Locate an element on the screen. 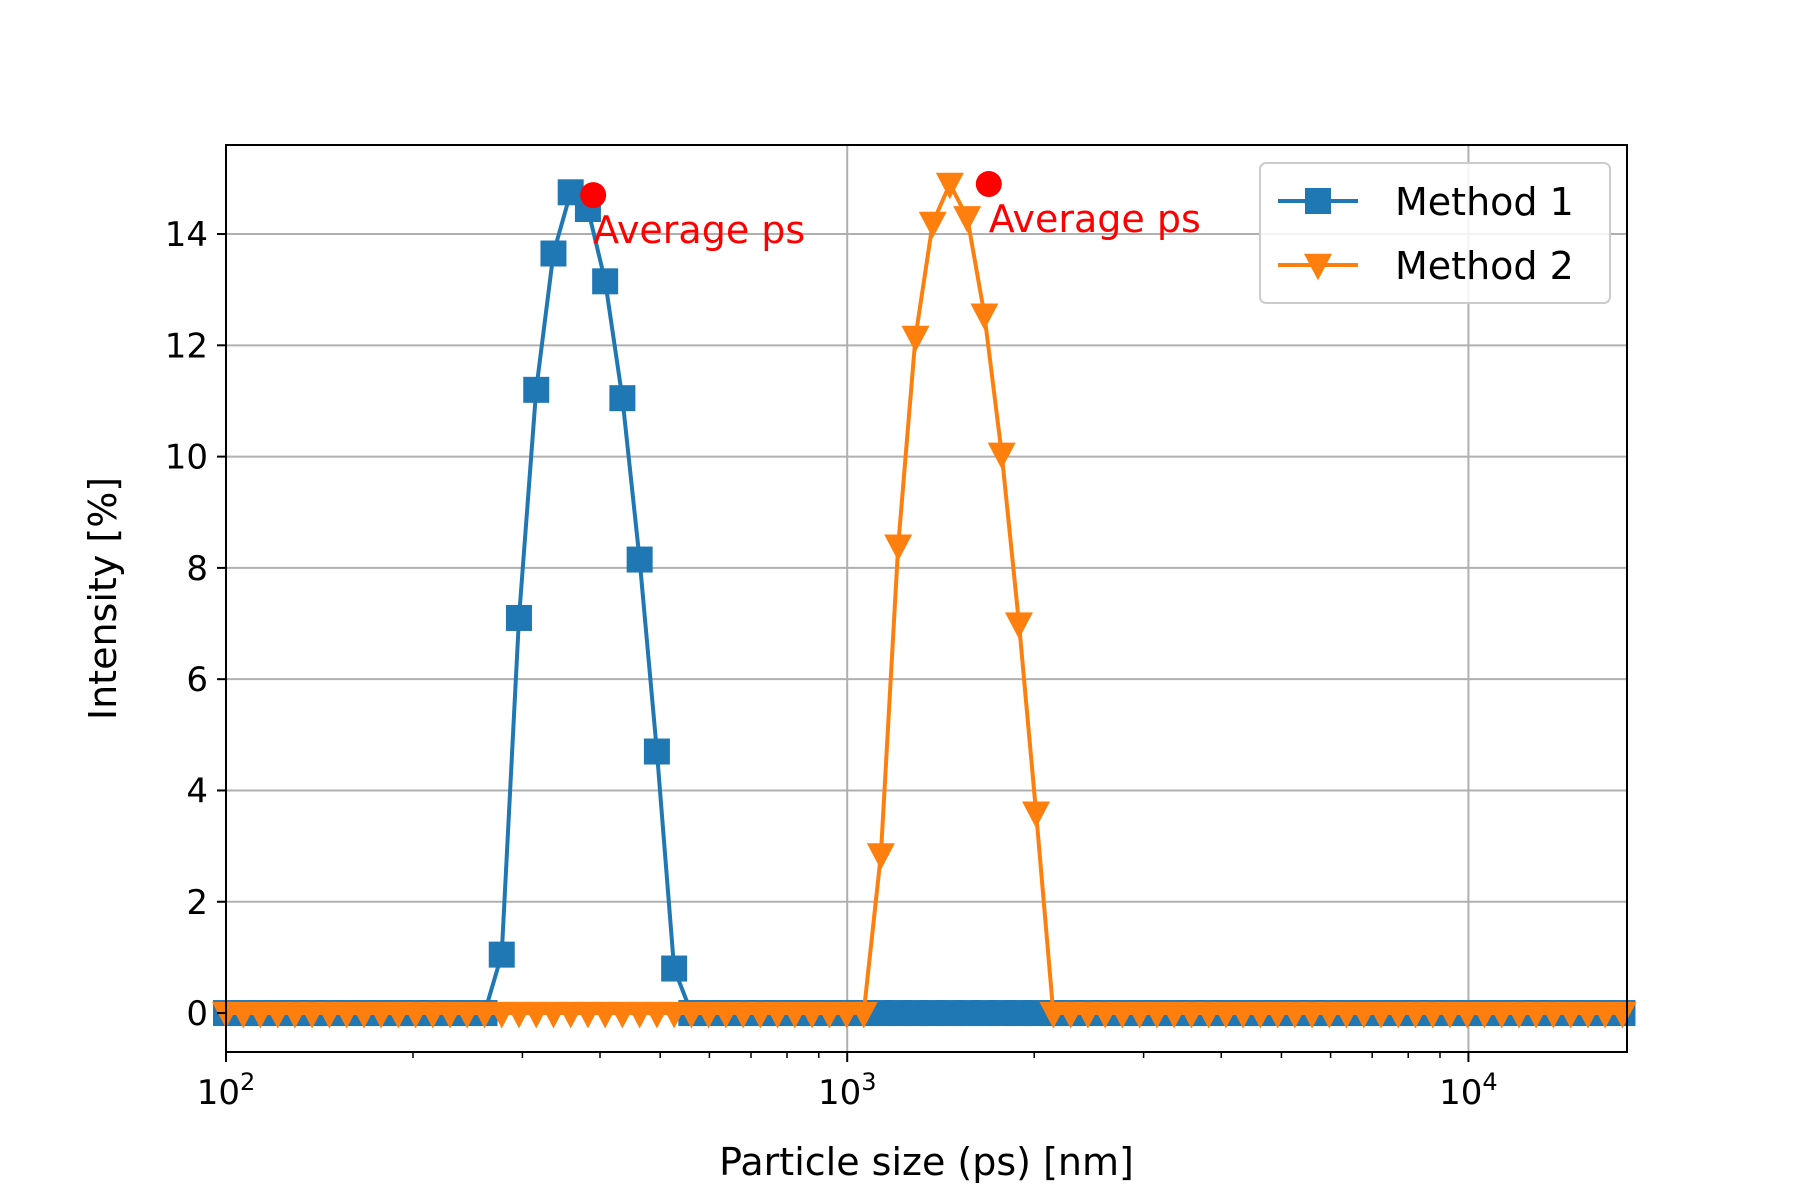  legend-label: Method 2 is located at coordinates (1484, 266).